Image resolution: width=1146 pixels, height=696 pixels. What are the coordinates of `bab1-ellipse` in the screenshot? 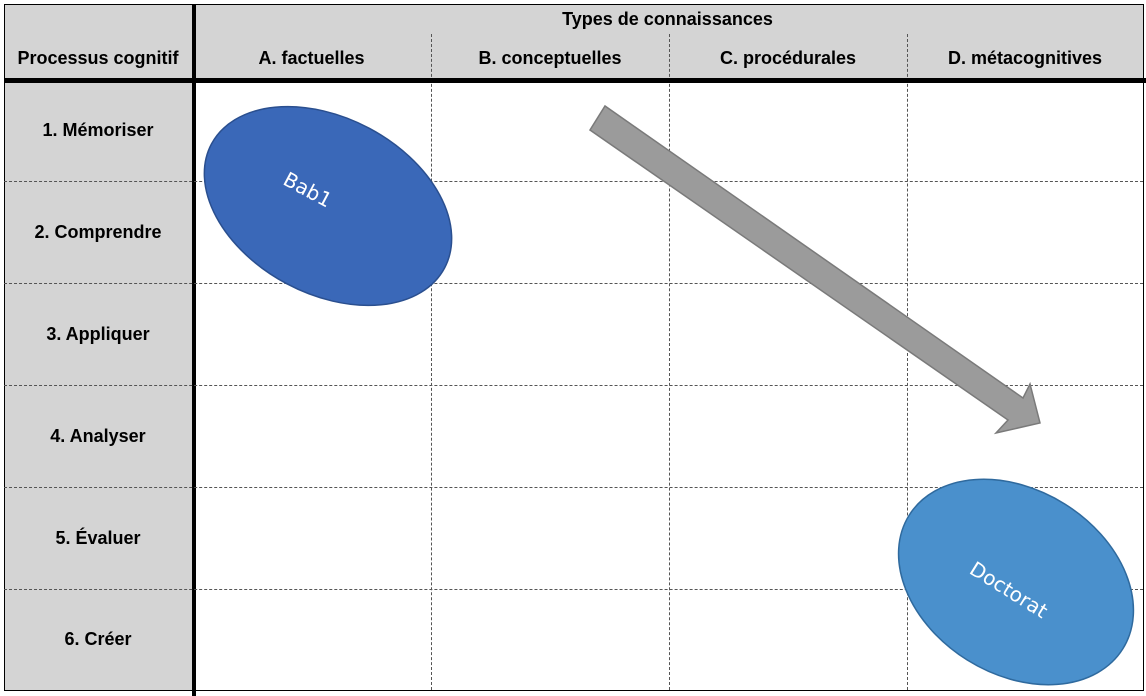 It's located at (328, 206).